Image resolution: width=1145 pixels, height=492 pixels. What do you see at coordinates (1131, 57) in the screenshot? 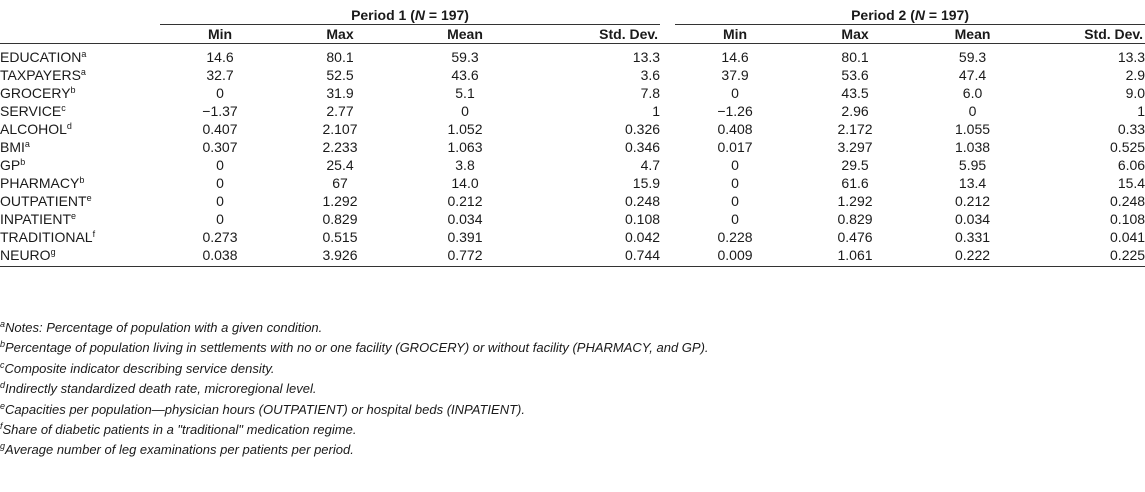
I see `table-cell: 13.3` at bounding box center [1131, 57].